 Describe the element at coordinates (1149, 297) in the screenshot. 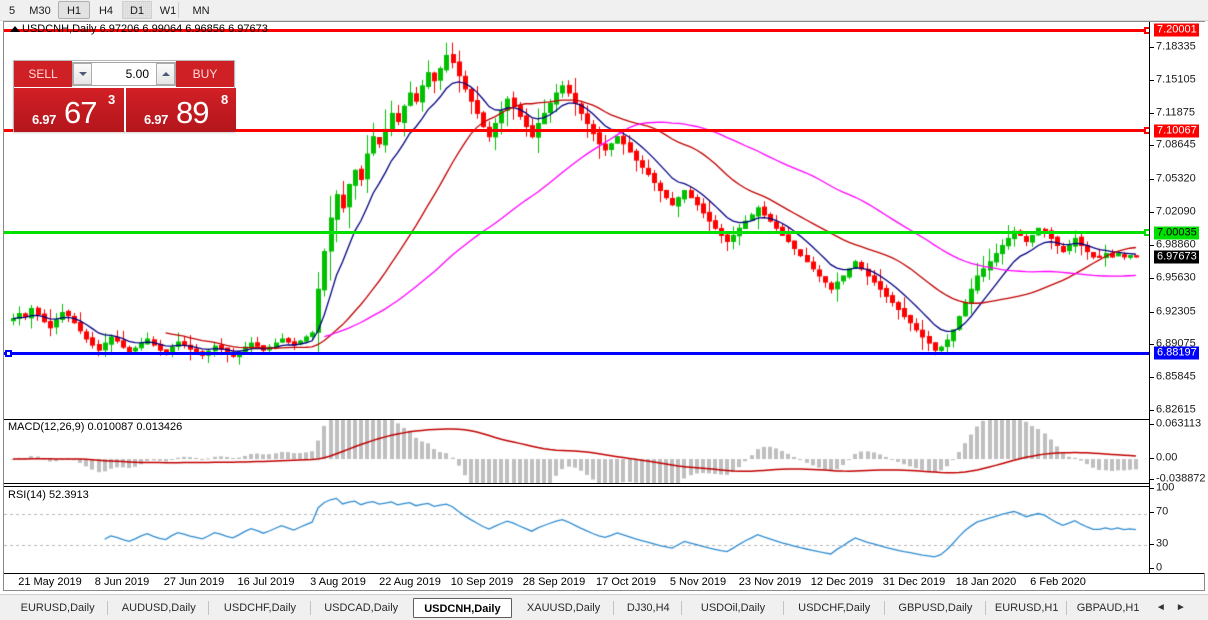

I see `axis-separator` at that location.